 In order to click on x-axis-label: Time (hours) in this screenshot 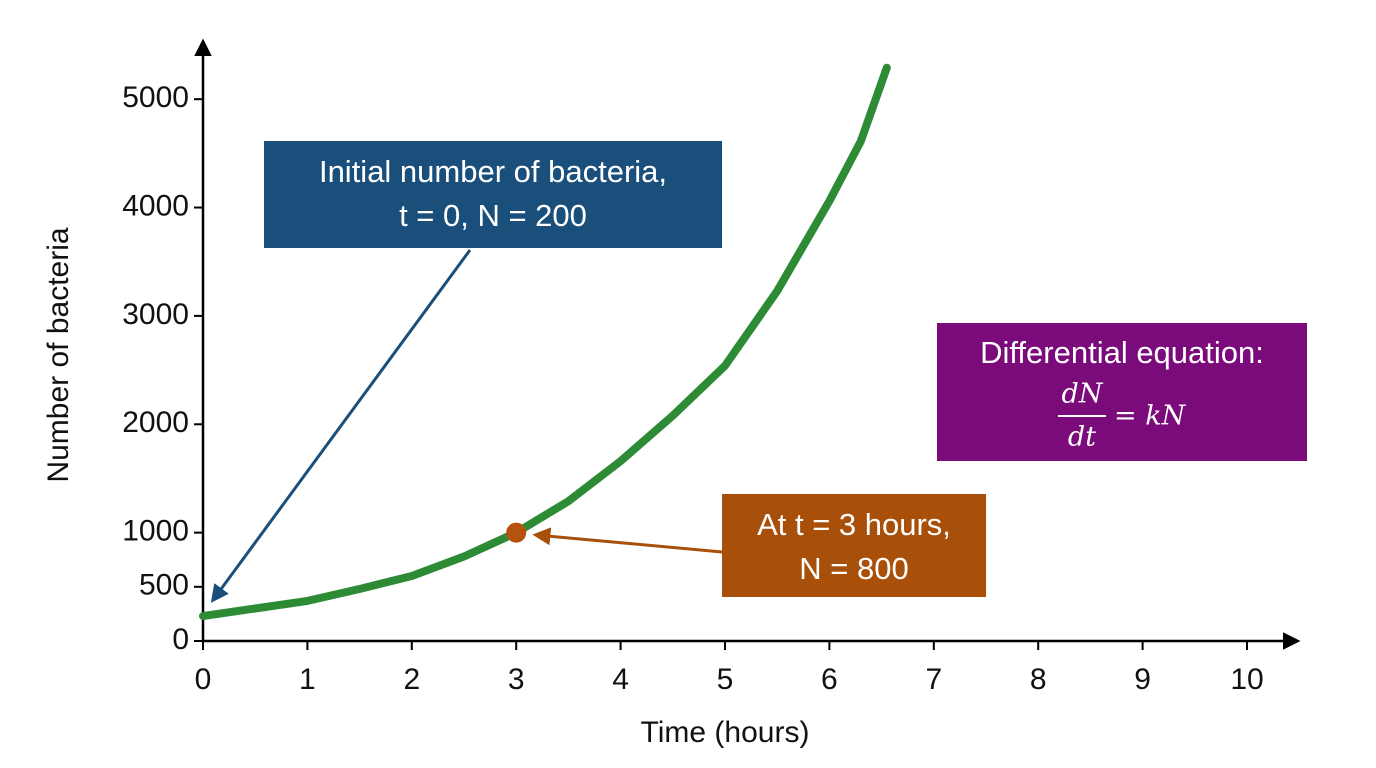, I will do `click(725, 732)`.